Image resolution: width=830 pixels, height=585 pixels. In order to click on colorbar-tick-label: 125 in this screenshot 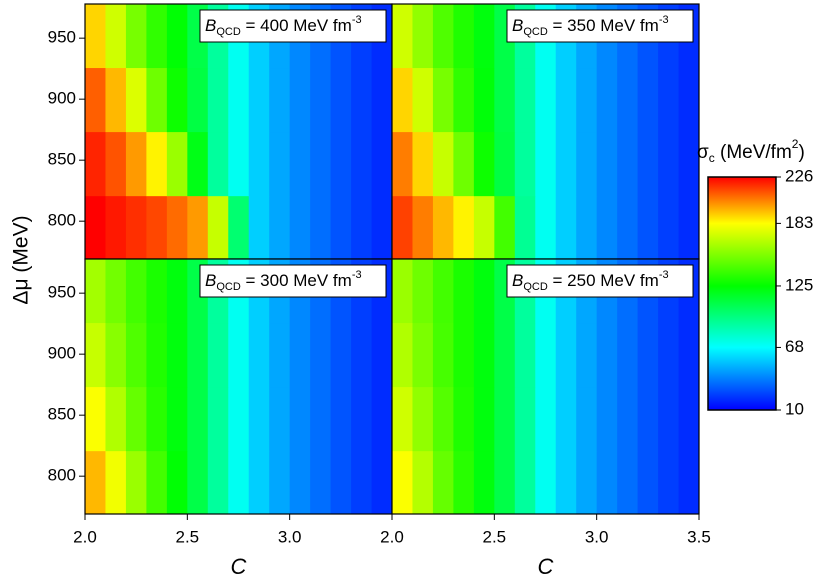, I will do `click(799, 284)`.